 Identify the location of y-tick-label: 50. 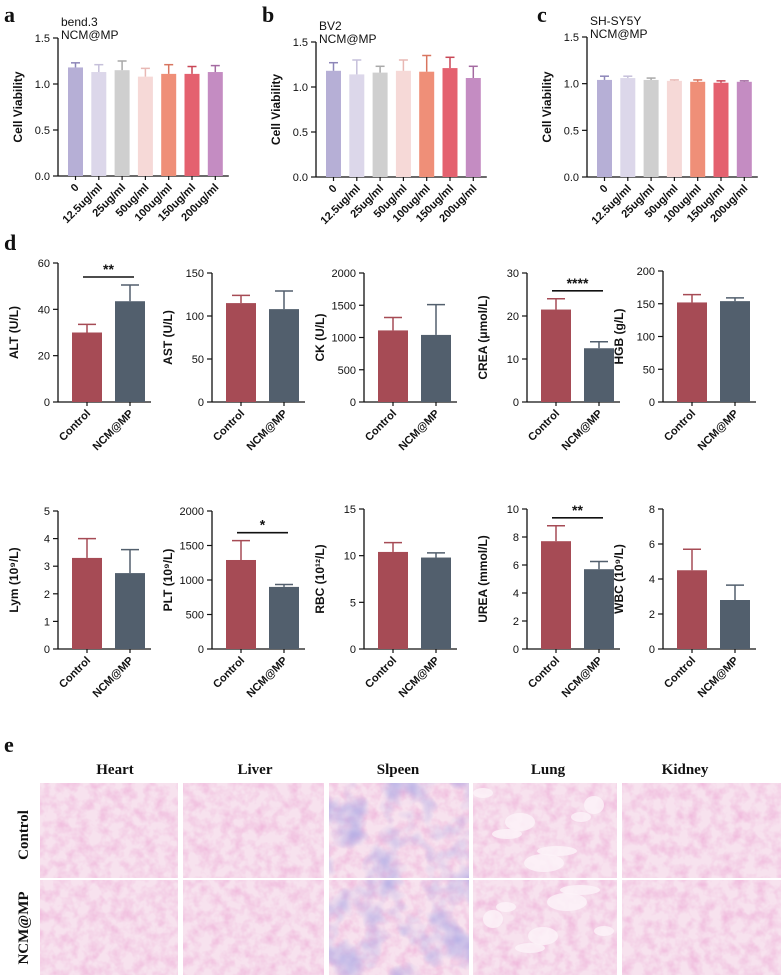
(198, 360).